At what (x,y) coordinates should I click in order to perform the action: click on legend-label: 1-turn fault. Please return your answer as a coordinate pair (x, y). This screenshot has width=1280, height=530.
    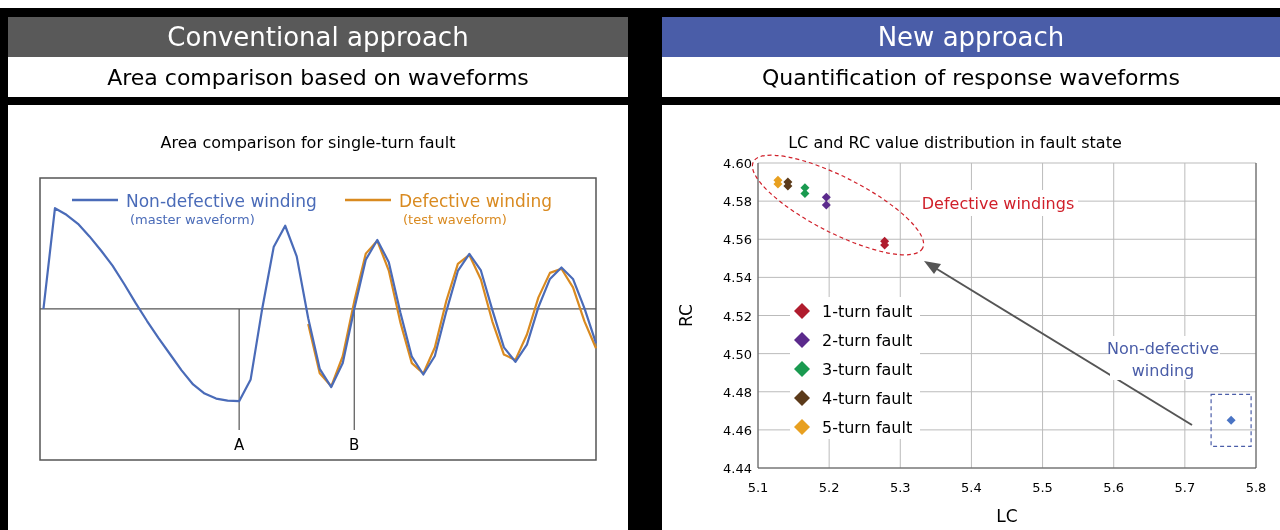
    Looking at the image, I should click on (867, 311).